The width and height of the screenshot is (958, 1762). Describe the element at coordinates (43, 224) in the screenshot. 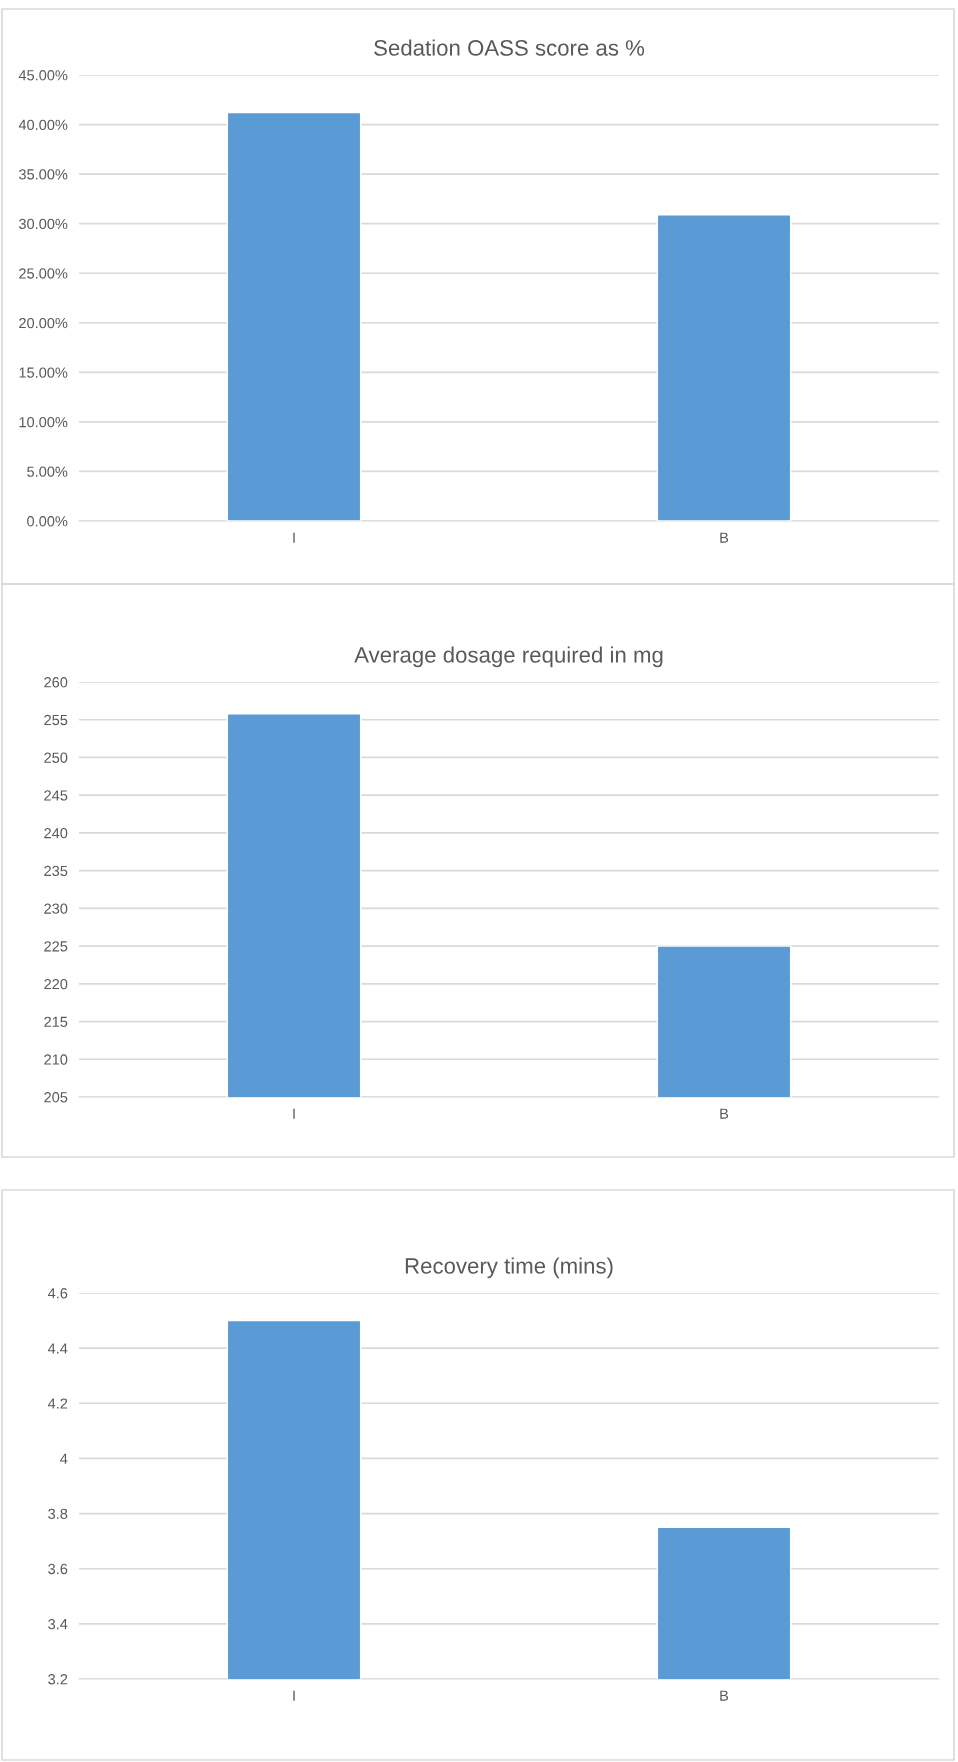

I see `y-tick-label: 30.00%` at that location.